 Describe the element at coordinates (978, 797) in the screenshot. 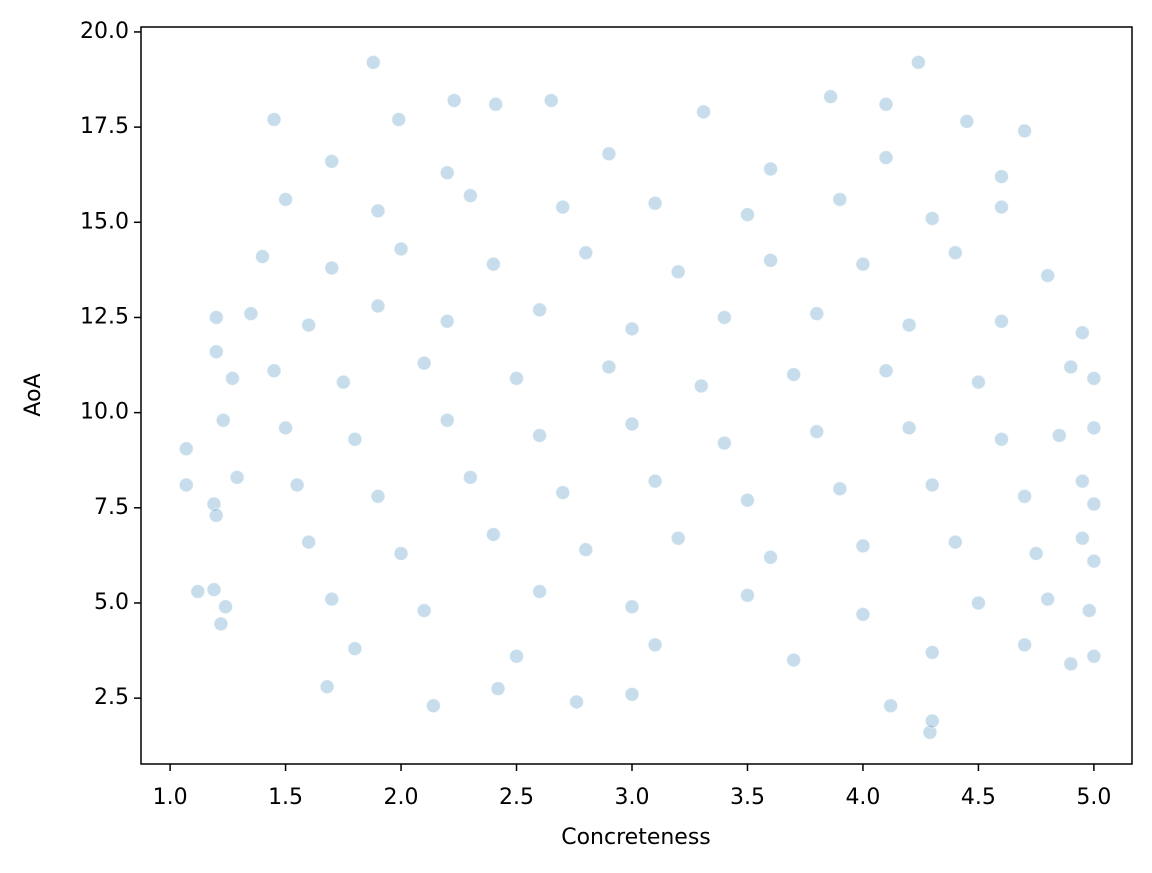

I see `x-tick-label: 4.5` at that location.